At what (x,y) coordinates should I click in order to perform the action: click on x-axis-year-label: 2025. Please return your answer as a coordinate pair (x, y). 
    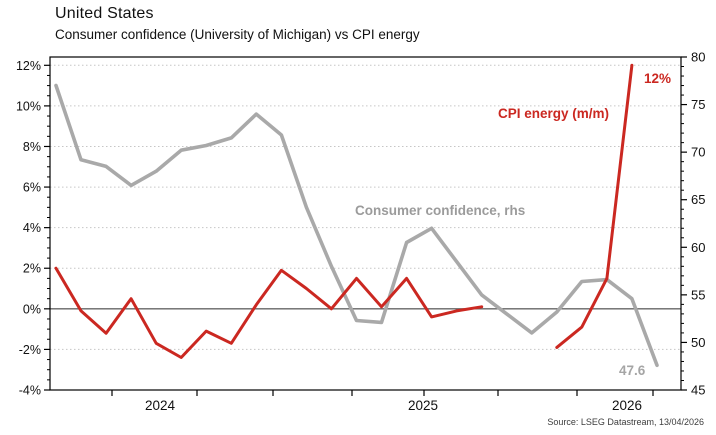
    Looking at the image, I should click on (423, 405).